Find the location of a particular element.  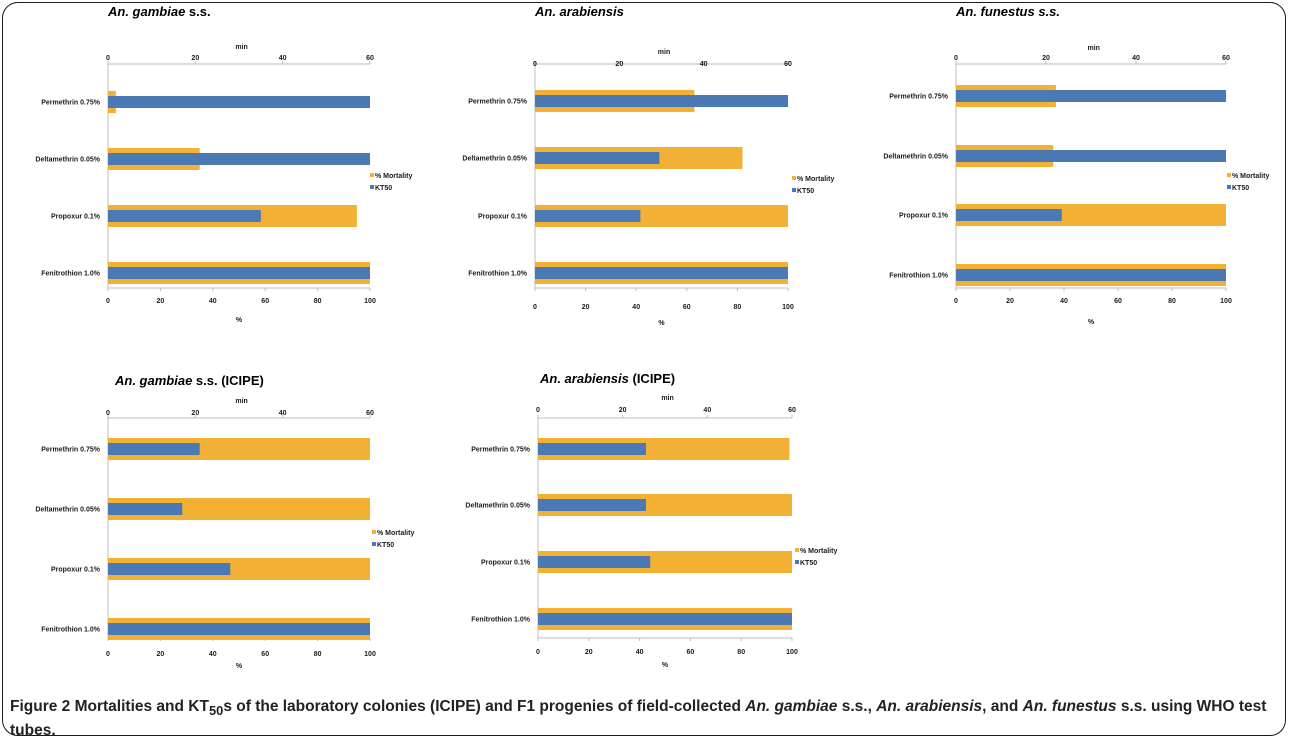

caption-part: An. gambiae is located at coordinates (791, 706).